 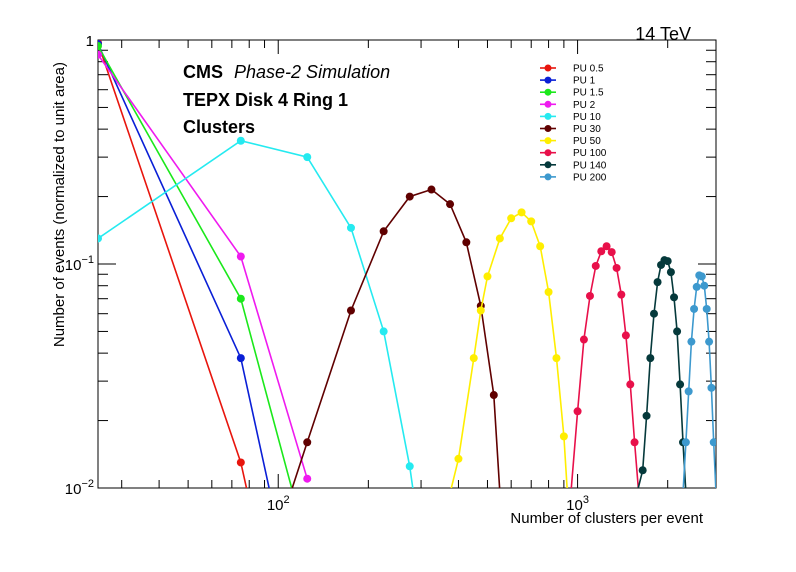 What do you see at coordinates (573, 153) in the screenshot?
I see `legend-item: PU 100` at bounding box center [573, 153].